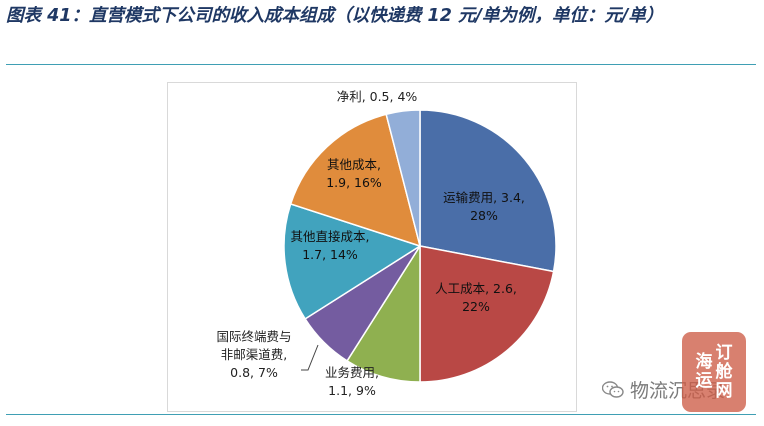  Describe the element at coordinates (253, 354) in the screenshot. I see `slice-data-label: 国际终端费与非邮渠道费, 0.8, 7%` at that location.